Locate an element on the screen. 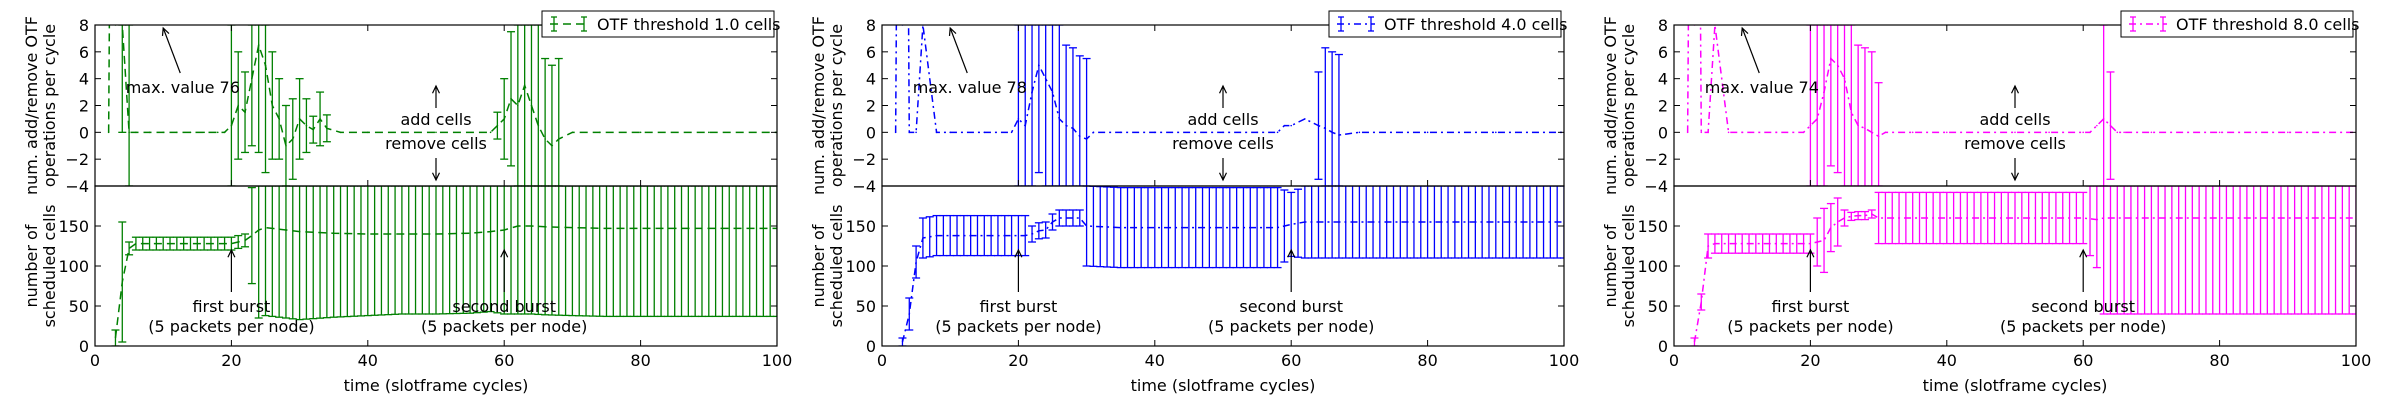 Image resolution: width=2382 pixels, height=402 pixels. series-line-bottom is located at coordinates (445, 282).